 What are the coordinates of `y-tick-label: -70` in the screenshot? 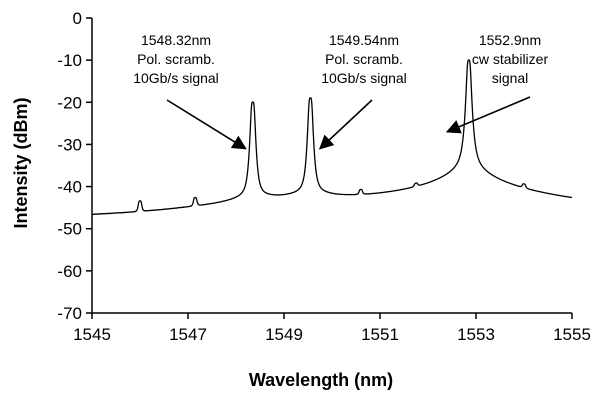 It's located at (69, 313).